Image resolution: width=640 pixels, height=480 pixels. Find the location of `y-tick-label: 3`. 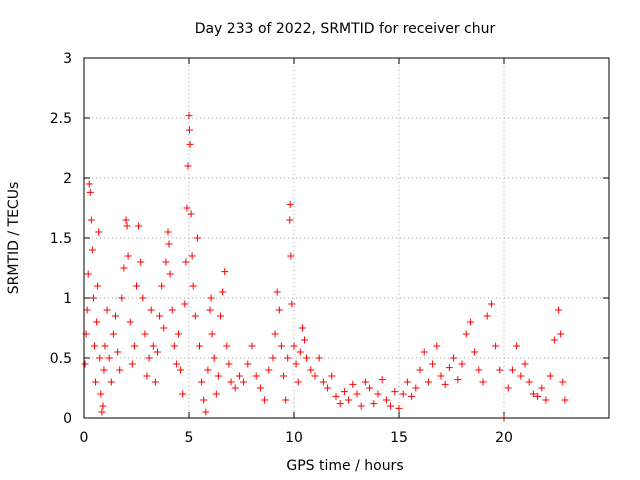

y-tick-label: 3 is located at coordinates (67, 59).